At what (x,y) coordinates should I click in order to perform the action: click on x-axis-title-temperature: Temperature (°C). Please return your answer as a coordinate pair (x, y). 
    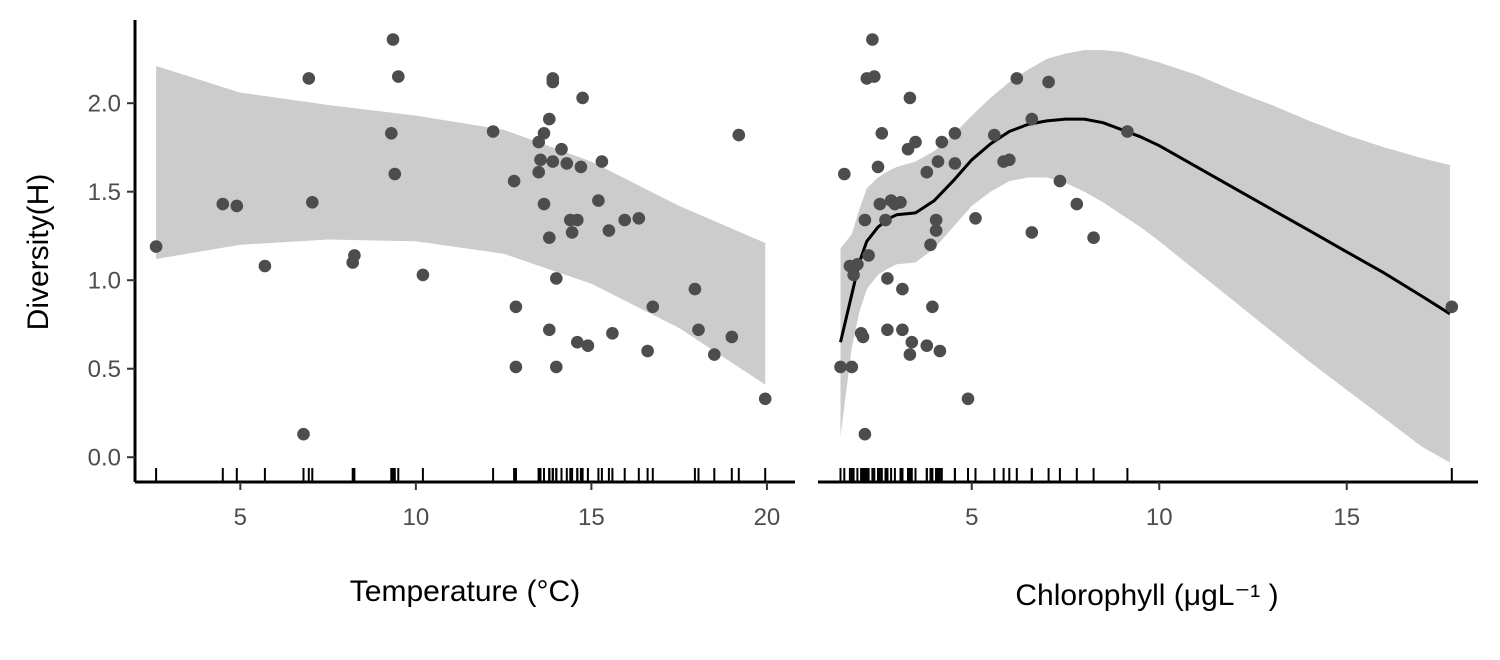
    Looking at the image, I should click on (465, 591).